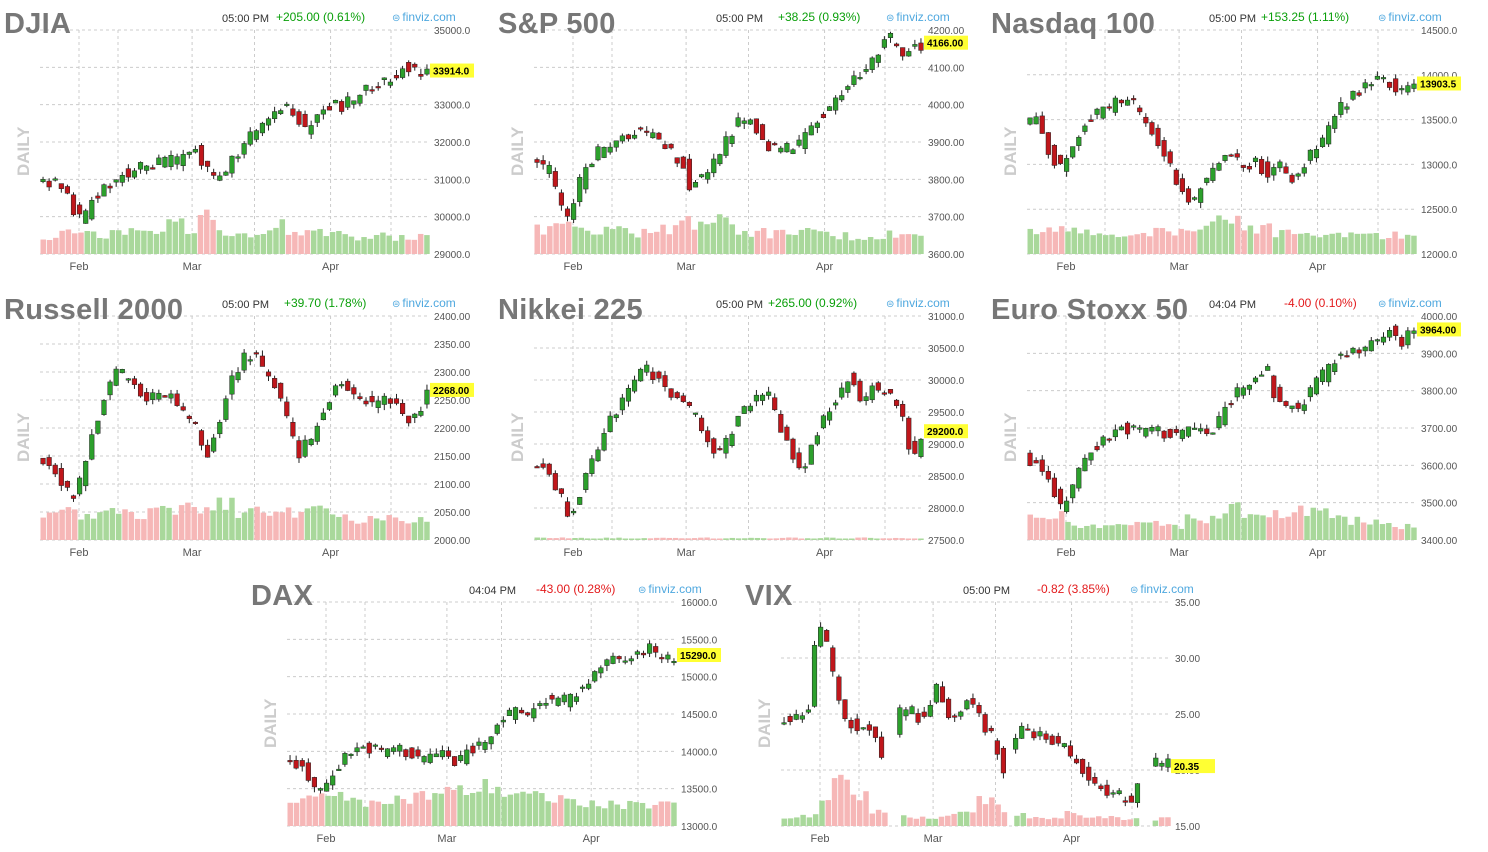  Describe the element at coordinates (813, 303) in the screenshot. I see `quote-change: +265.00 (0.92%)` at that location.